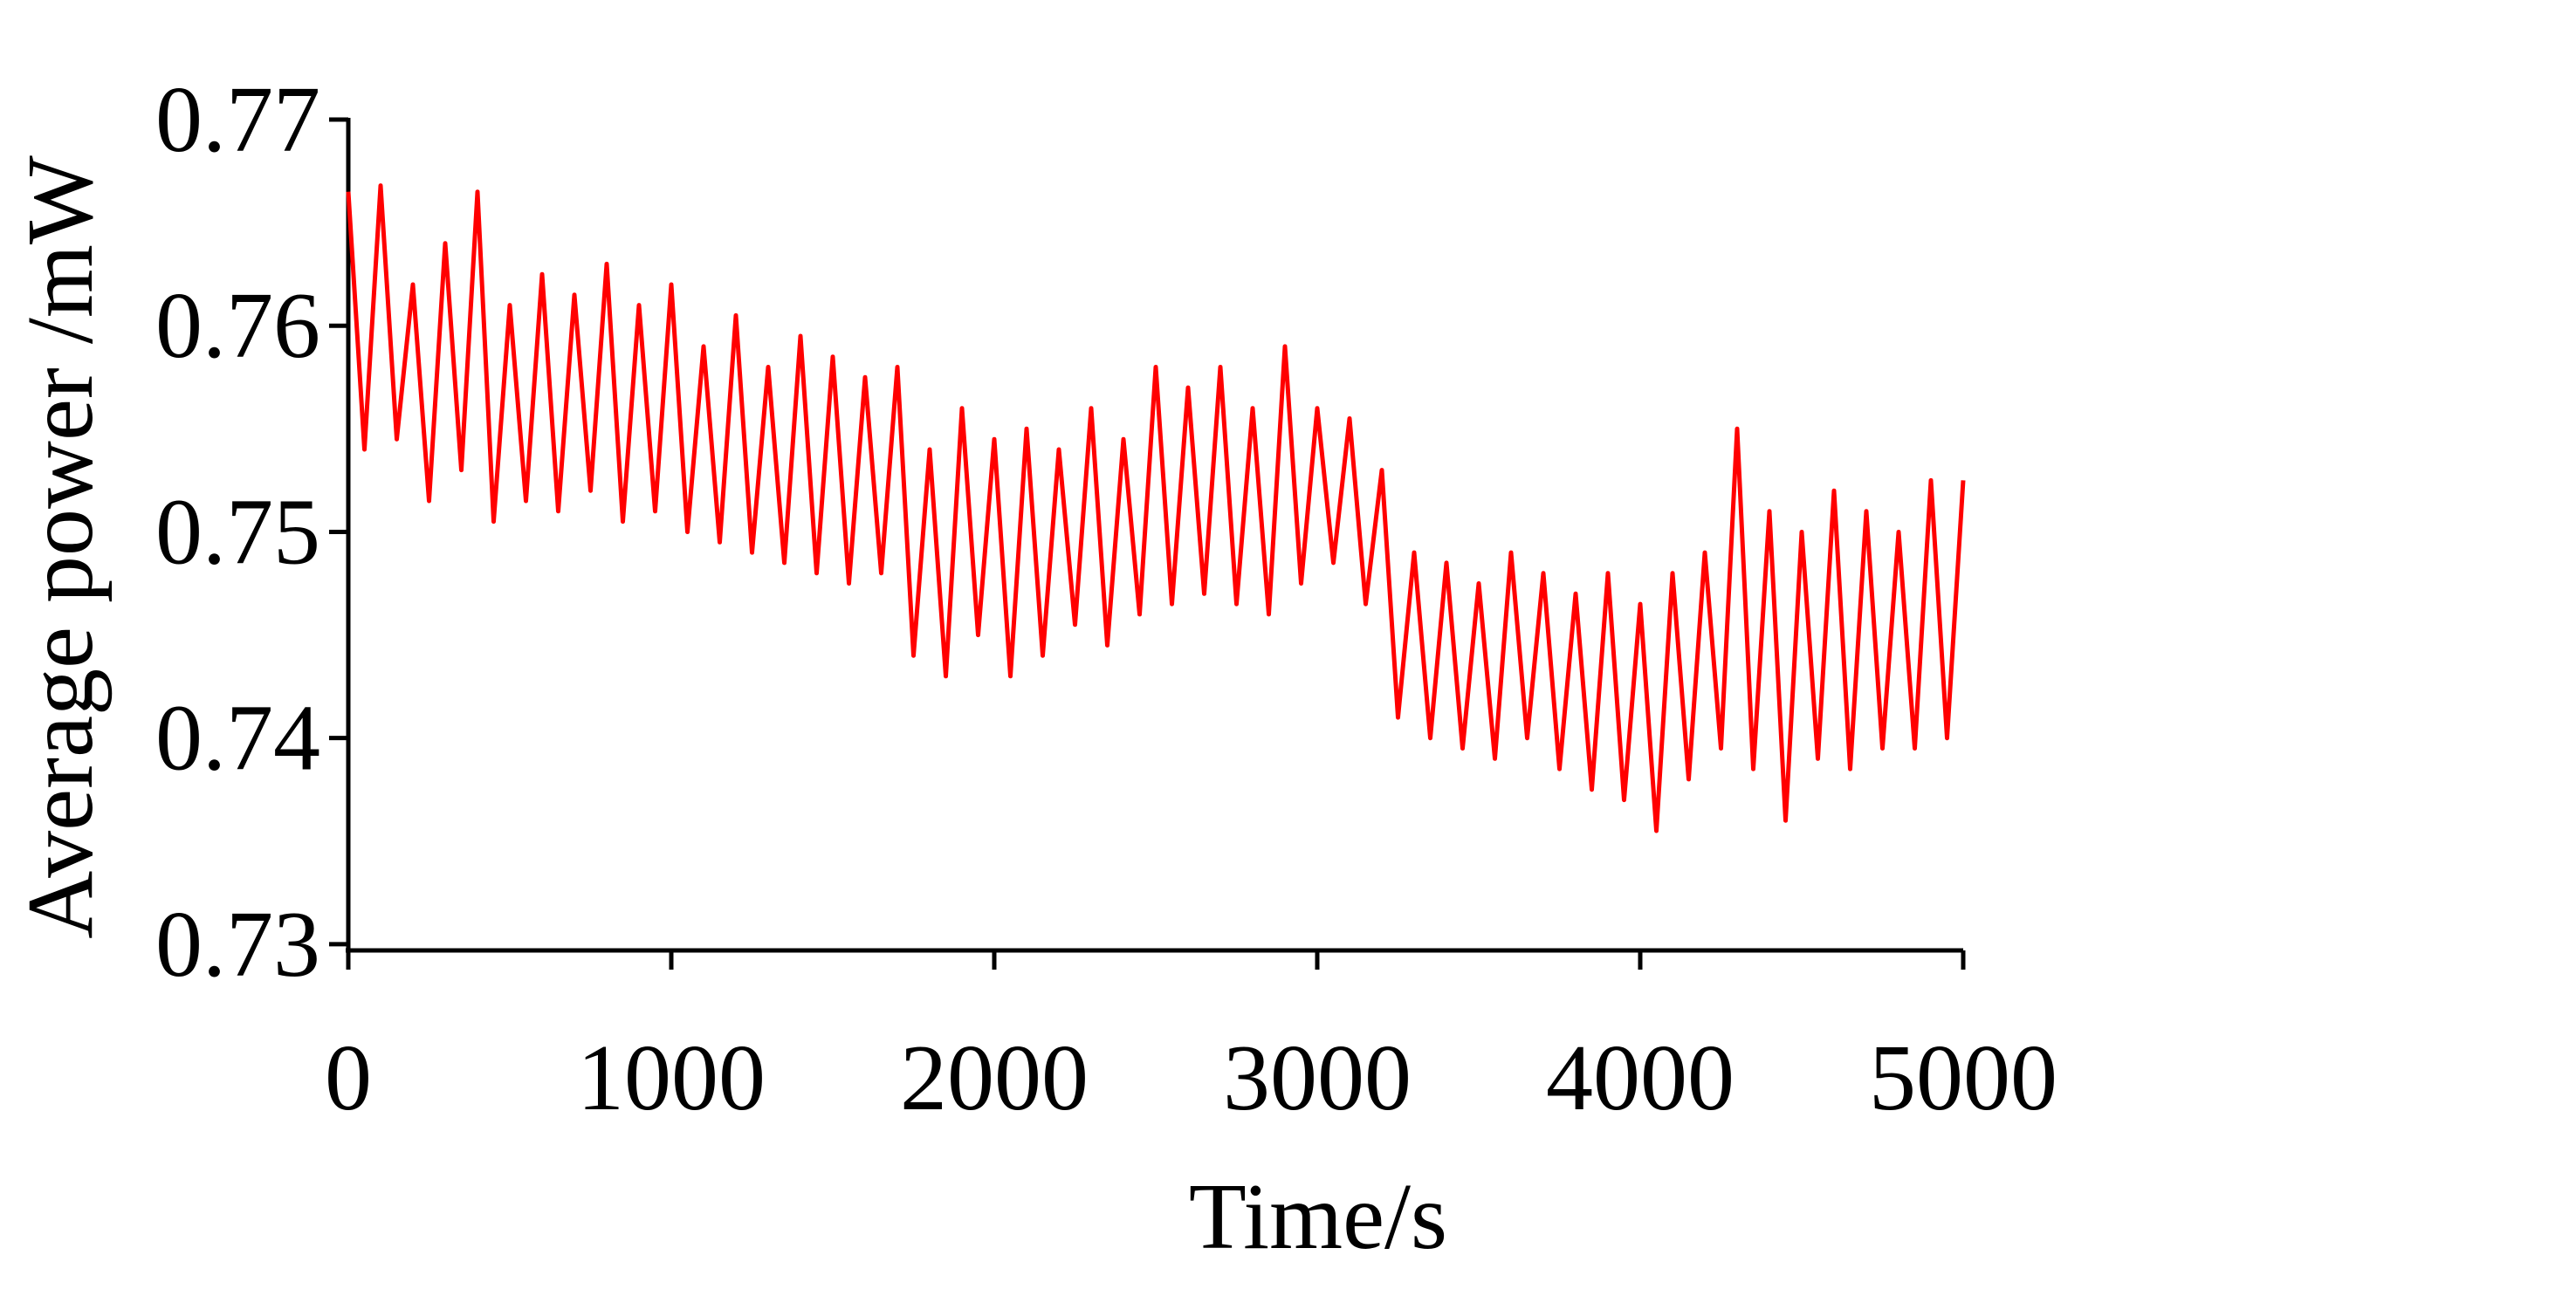 Image resolution: width=2576 pixels, height=1303 pixels. Describe the element at coordinates (61, 547) in the screenshot. I see `y-axis-title: Average power /mW` at that location.